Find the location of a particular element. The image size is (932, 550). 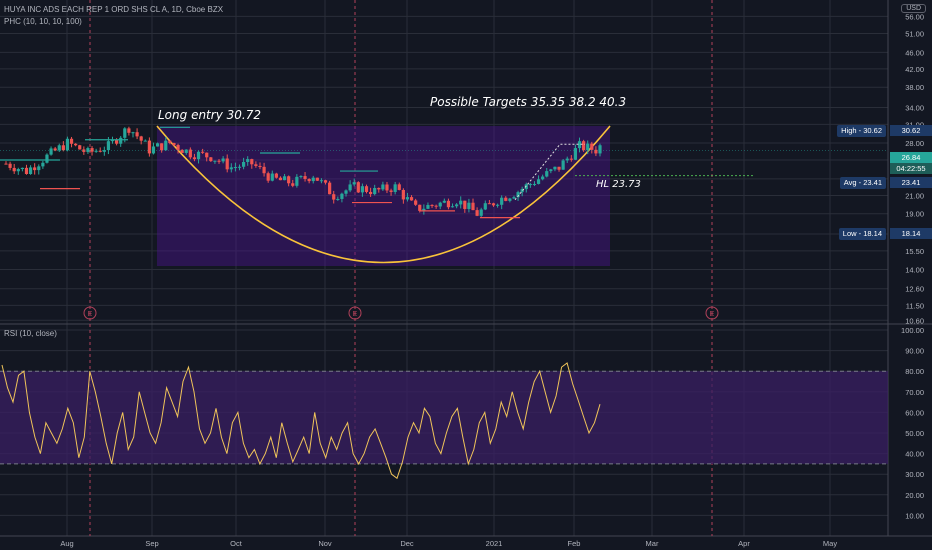

x-tick-label: Apr is located at coordinates (744, 543).